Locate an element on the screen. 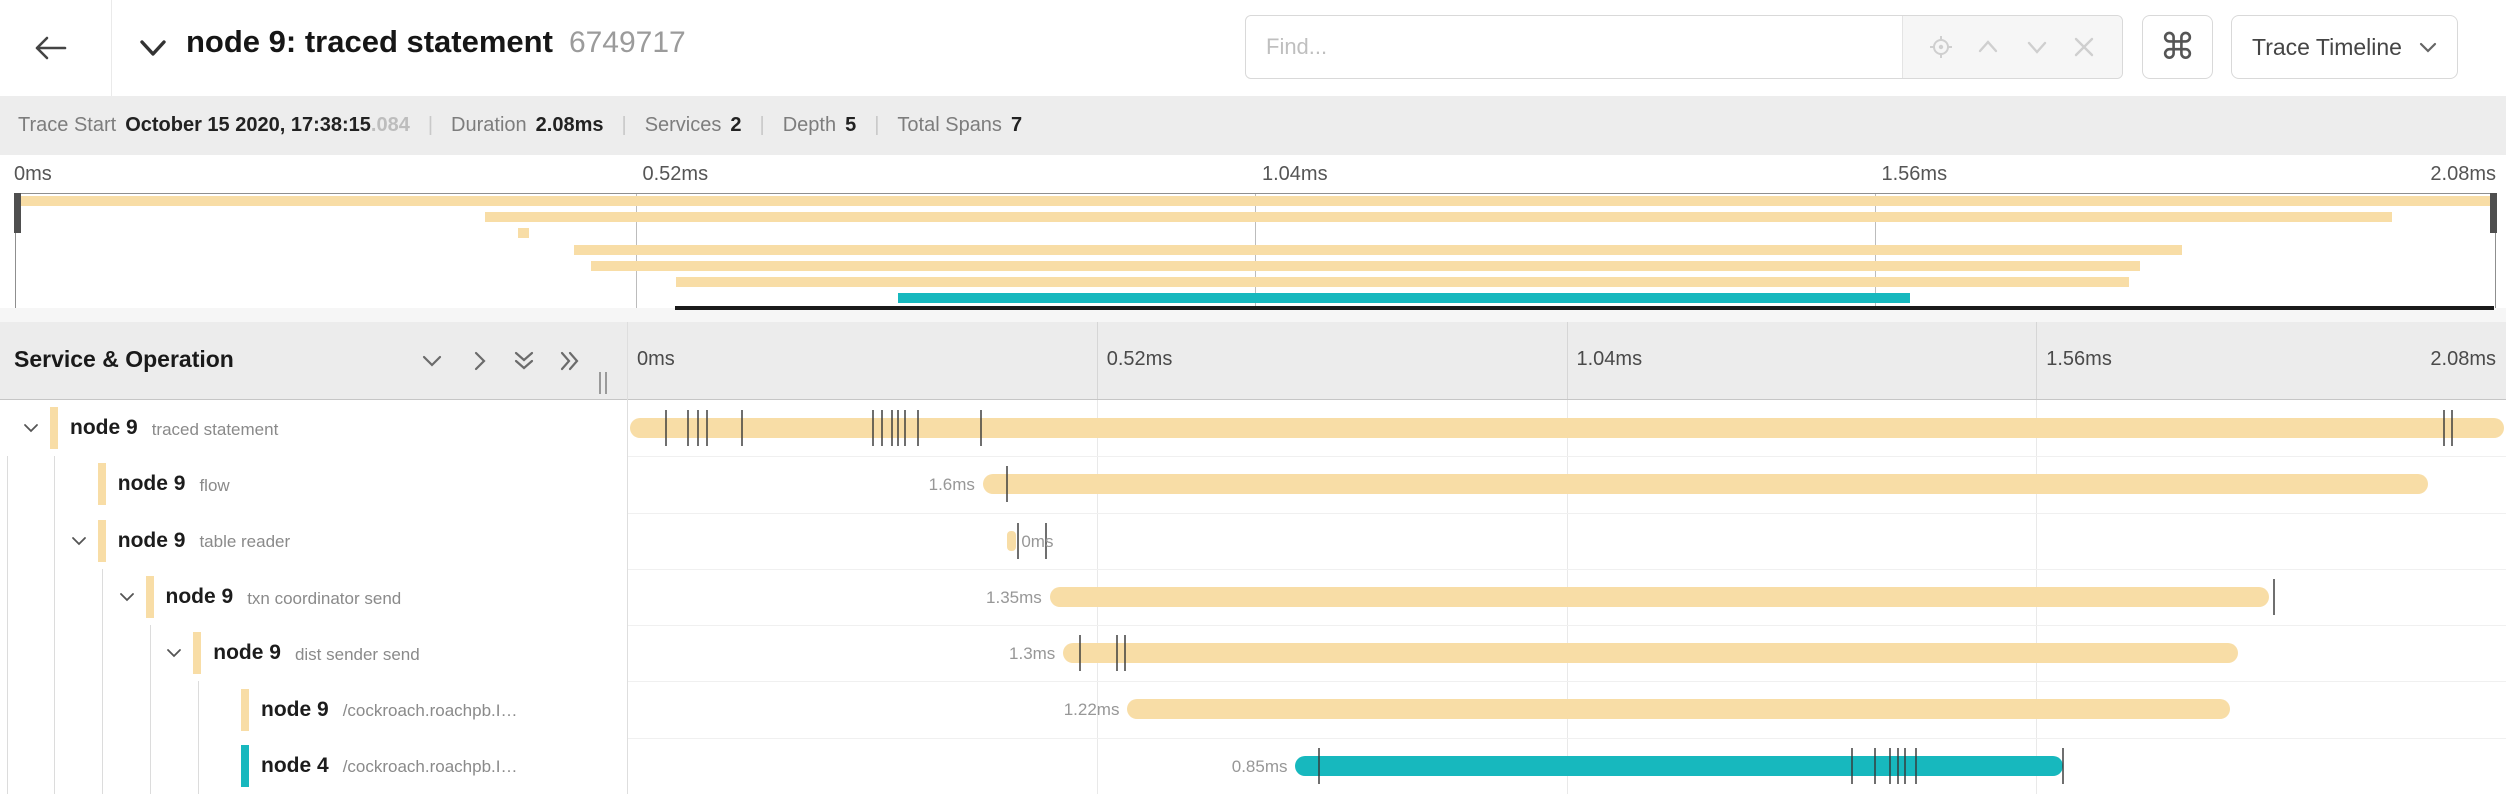  timeline-axis-label: 0.52ms is located at coordinates (1139, 359).